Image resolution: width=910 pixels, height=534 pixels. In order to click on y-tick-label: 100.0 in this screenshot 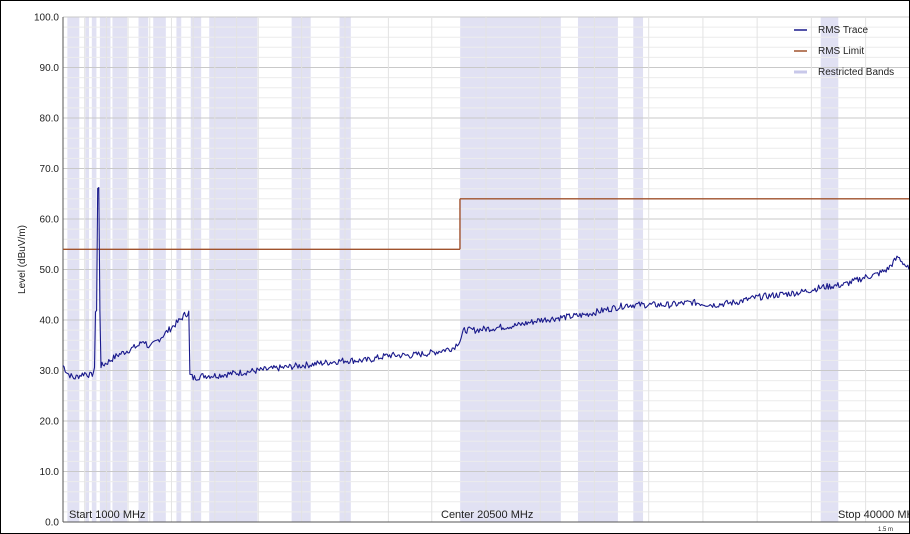, I will do `click(46, 18)`.